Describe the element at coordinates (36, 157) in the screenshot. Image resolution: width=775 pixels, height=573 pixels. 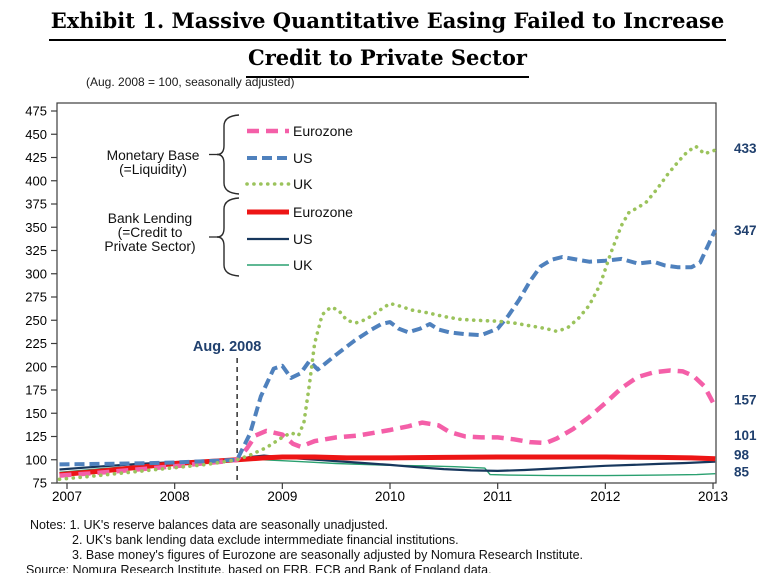
I see `y-tick-label: 425` at that location.